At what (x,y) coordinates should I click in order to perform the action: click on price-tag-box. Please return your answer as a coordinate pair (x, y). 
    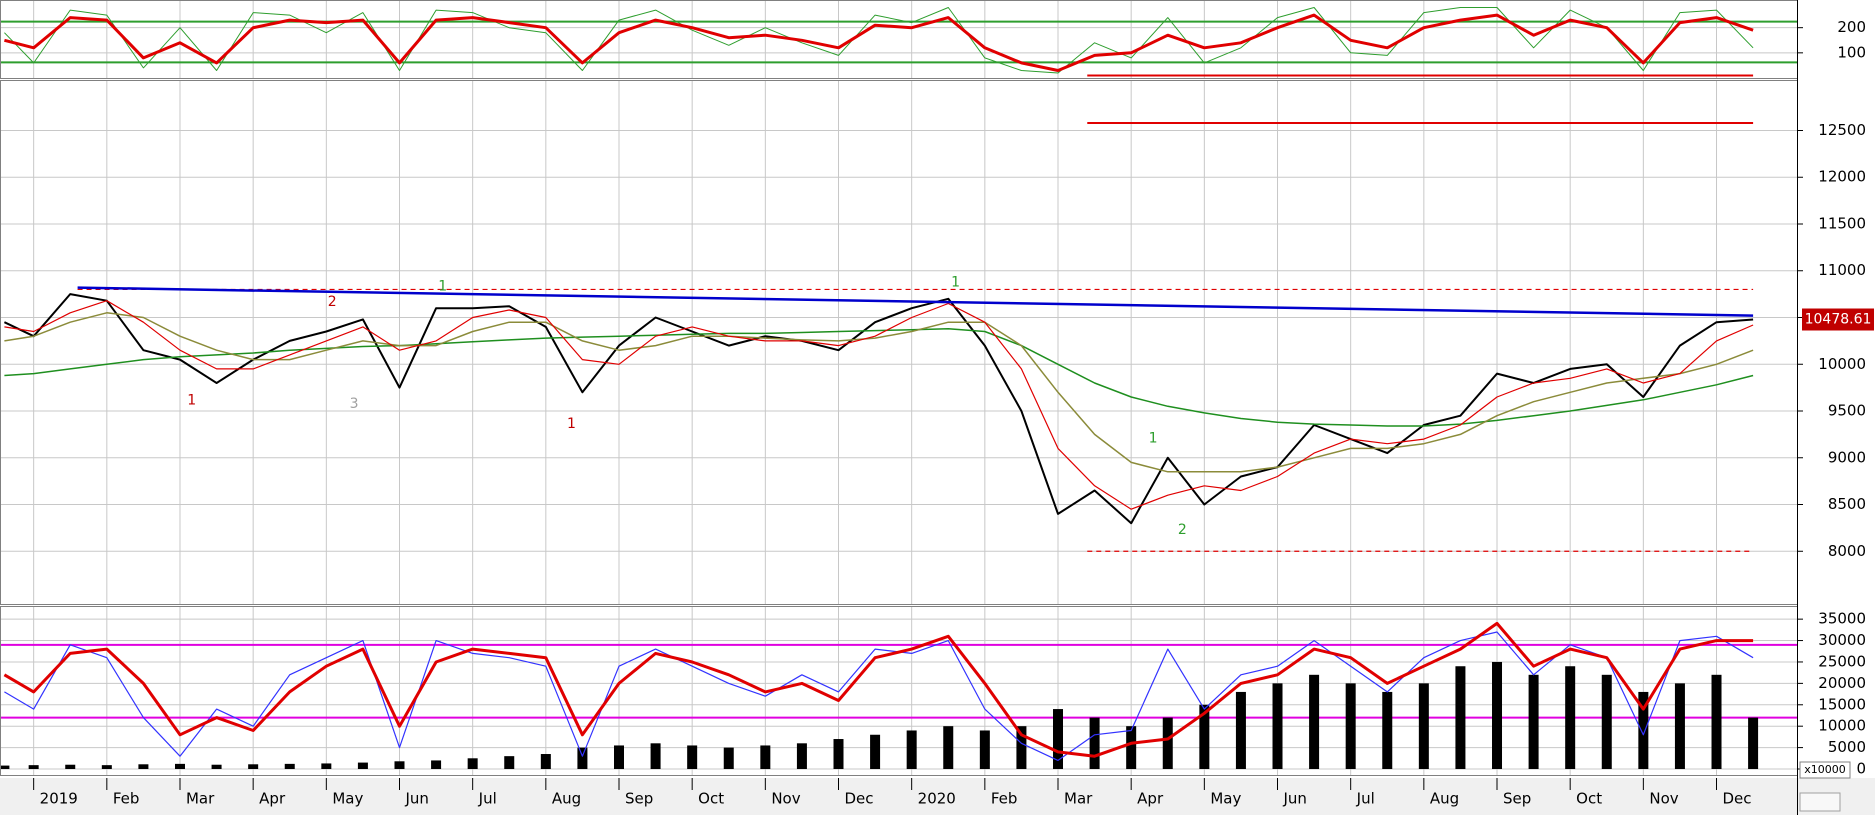
    Looking at the image, I should click on (1838, 319).